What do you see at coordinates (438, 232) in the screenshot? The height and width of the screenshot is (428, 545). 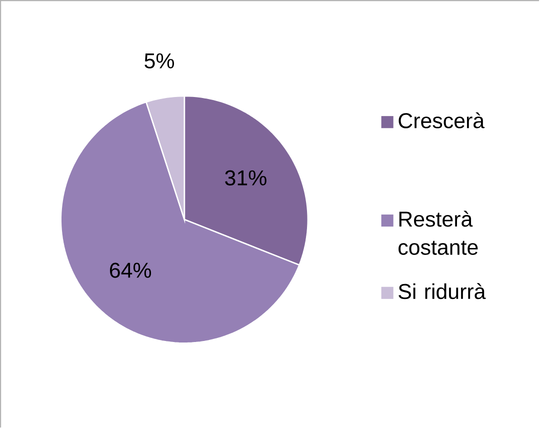 I see `legend-label: Resterà costante` at bounding box center [438, 232].